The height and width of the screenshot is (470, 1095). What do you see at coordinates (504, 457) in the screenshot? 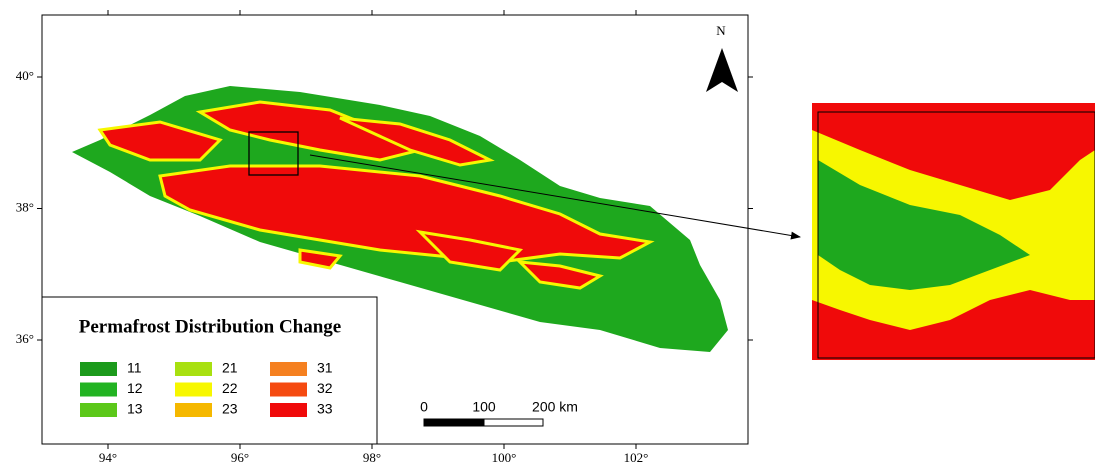
I see `x-tick-label: 100°` at bounding box center [504, 457].